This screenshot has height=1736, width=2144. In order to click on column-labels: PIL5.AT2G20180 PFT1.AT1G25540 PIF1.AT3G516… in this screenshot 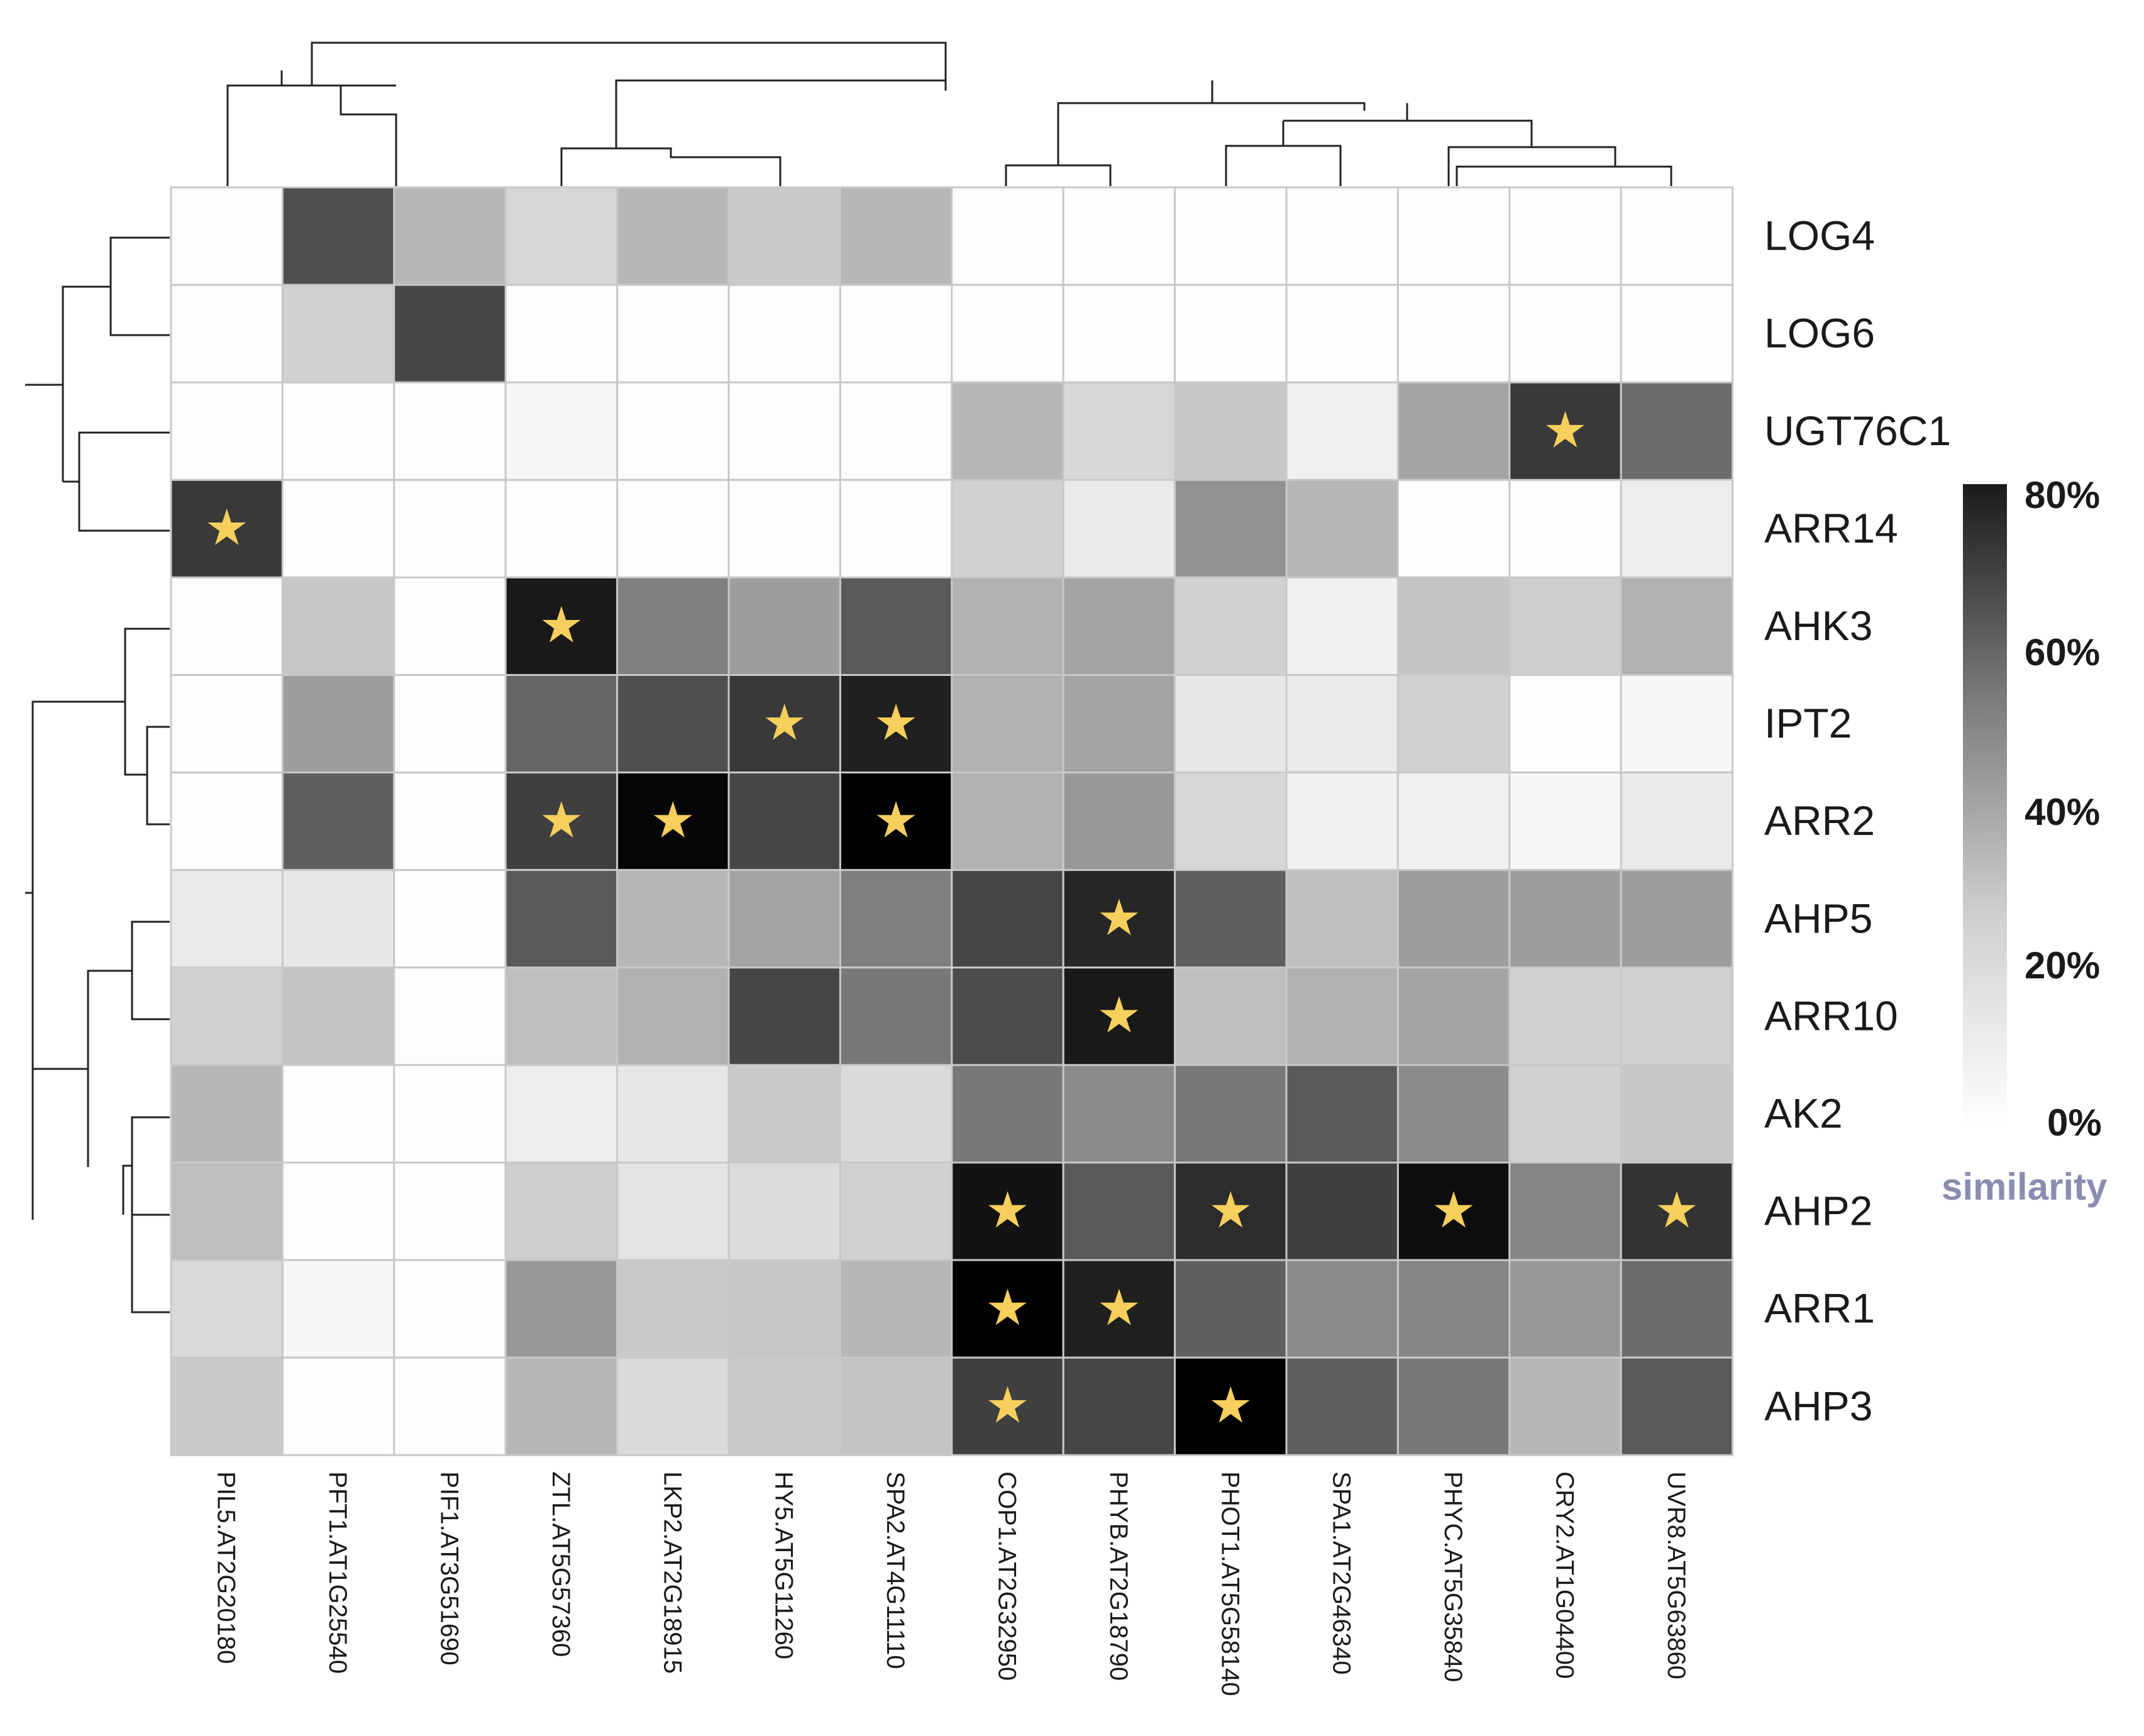, I will do `click(952, 1584)`.